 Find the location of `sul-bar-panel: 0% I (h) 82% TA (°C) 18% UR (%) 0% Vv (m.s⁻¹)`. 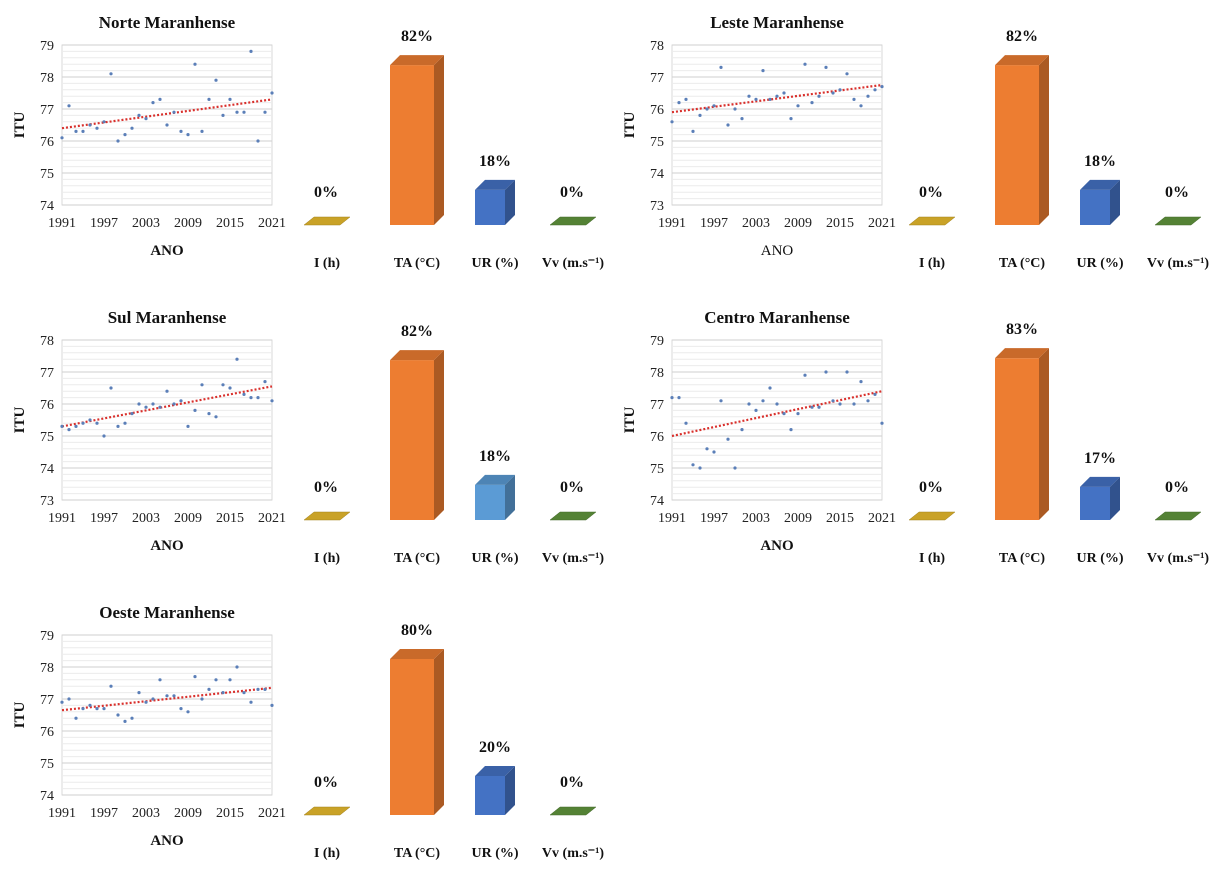

sul-bar-panel: 0% I (h) 82% TA (°C) 18% UR (%) 0% Vv (m.s⁻¹) is located at coordinates (445, 435).